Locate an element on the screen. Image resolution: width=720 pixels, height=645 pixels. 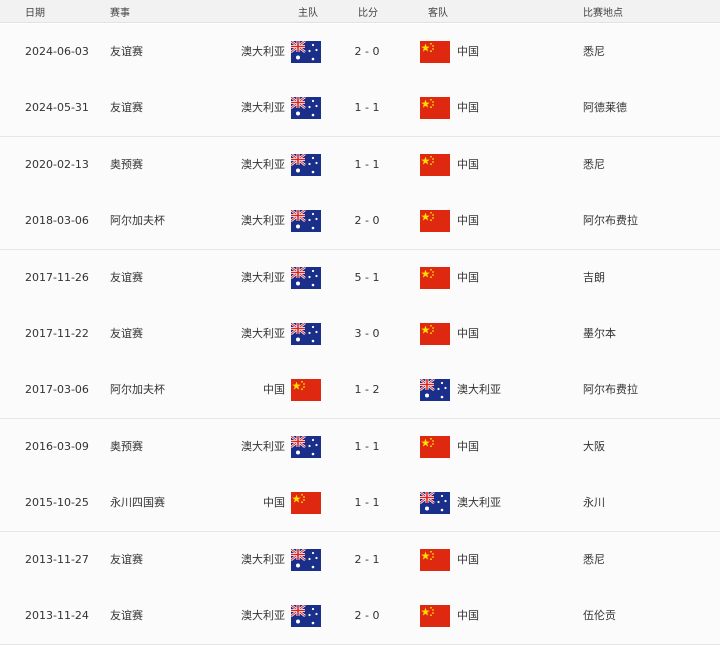
table-row: 2015-10-25 永川四国赛 中国 1 - 1 澳大利亚 永川 is located at coordinates (360, 504).